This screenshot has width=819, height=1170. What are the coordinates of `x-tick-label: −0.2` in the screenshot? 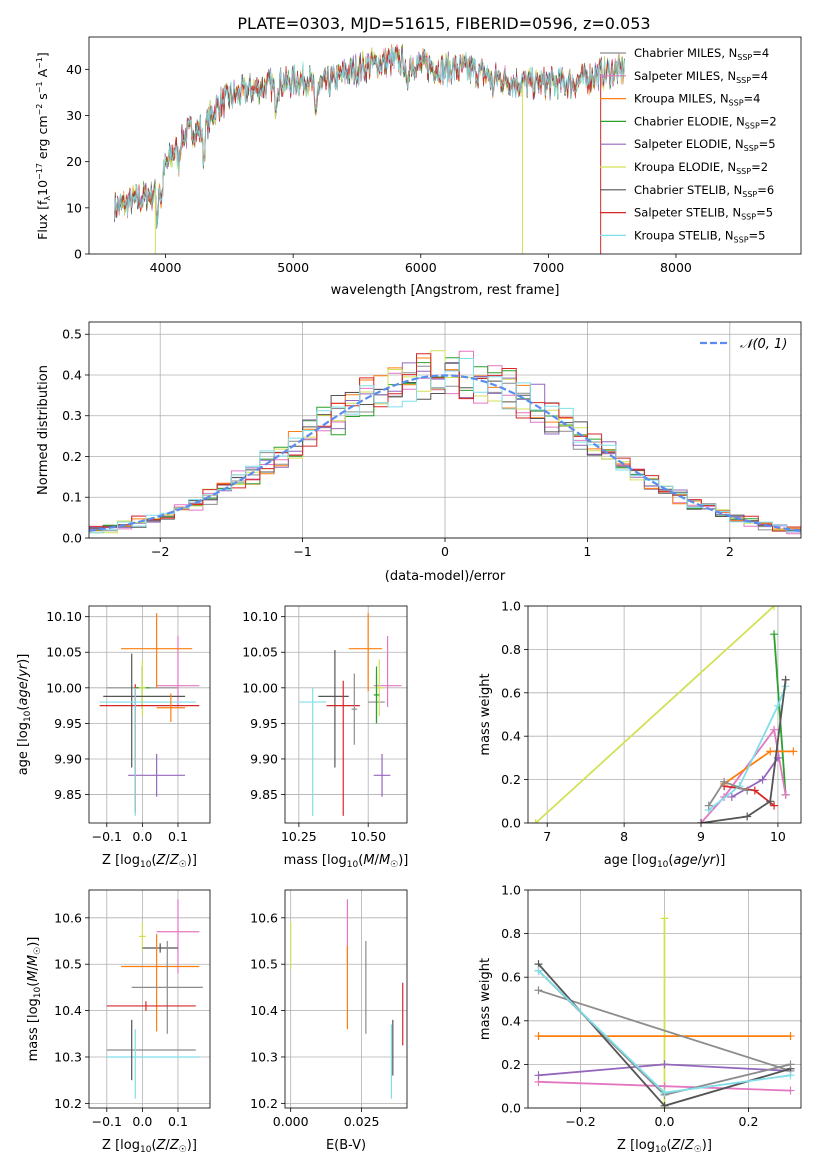 It's located at (580, 1121).